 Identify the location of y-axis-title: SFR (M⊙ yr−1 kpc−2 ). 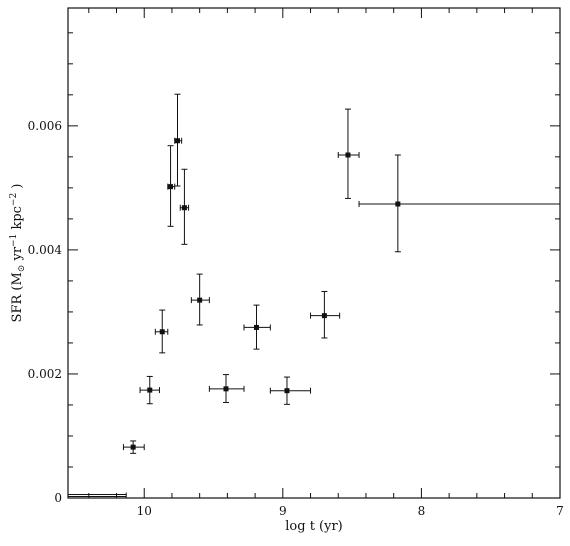
(18, 253).